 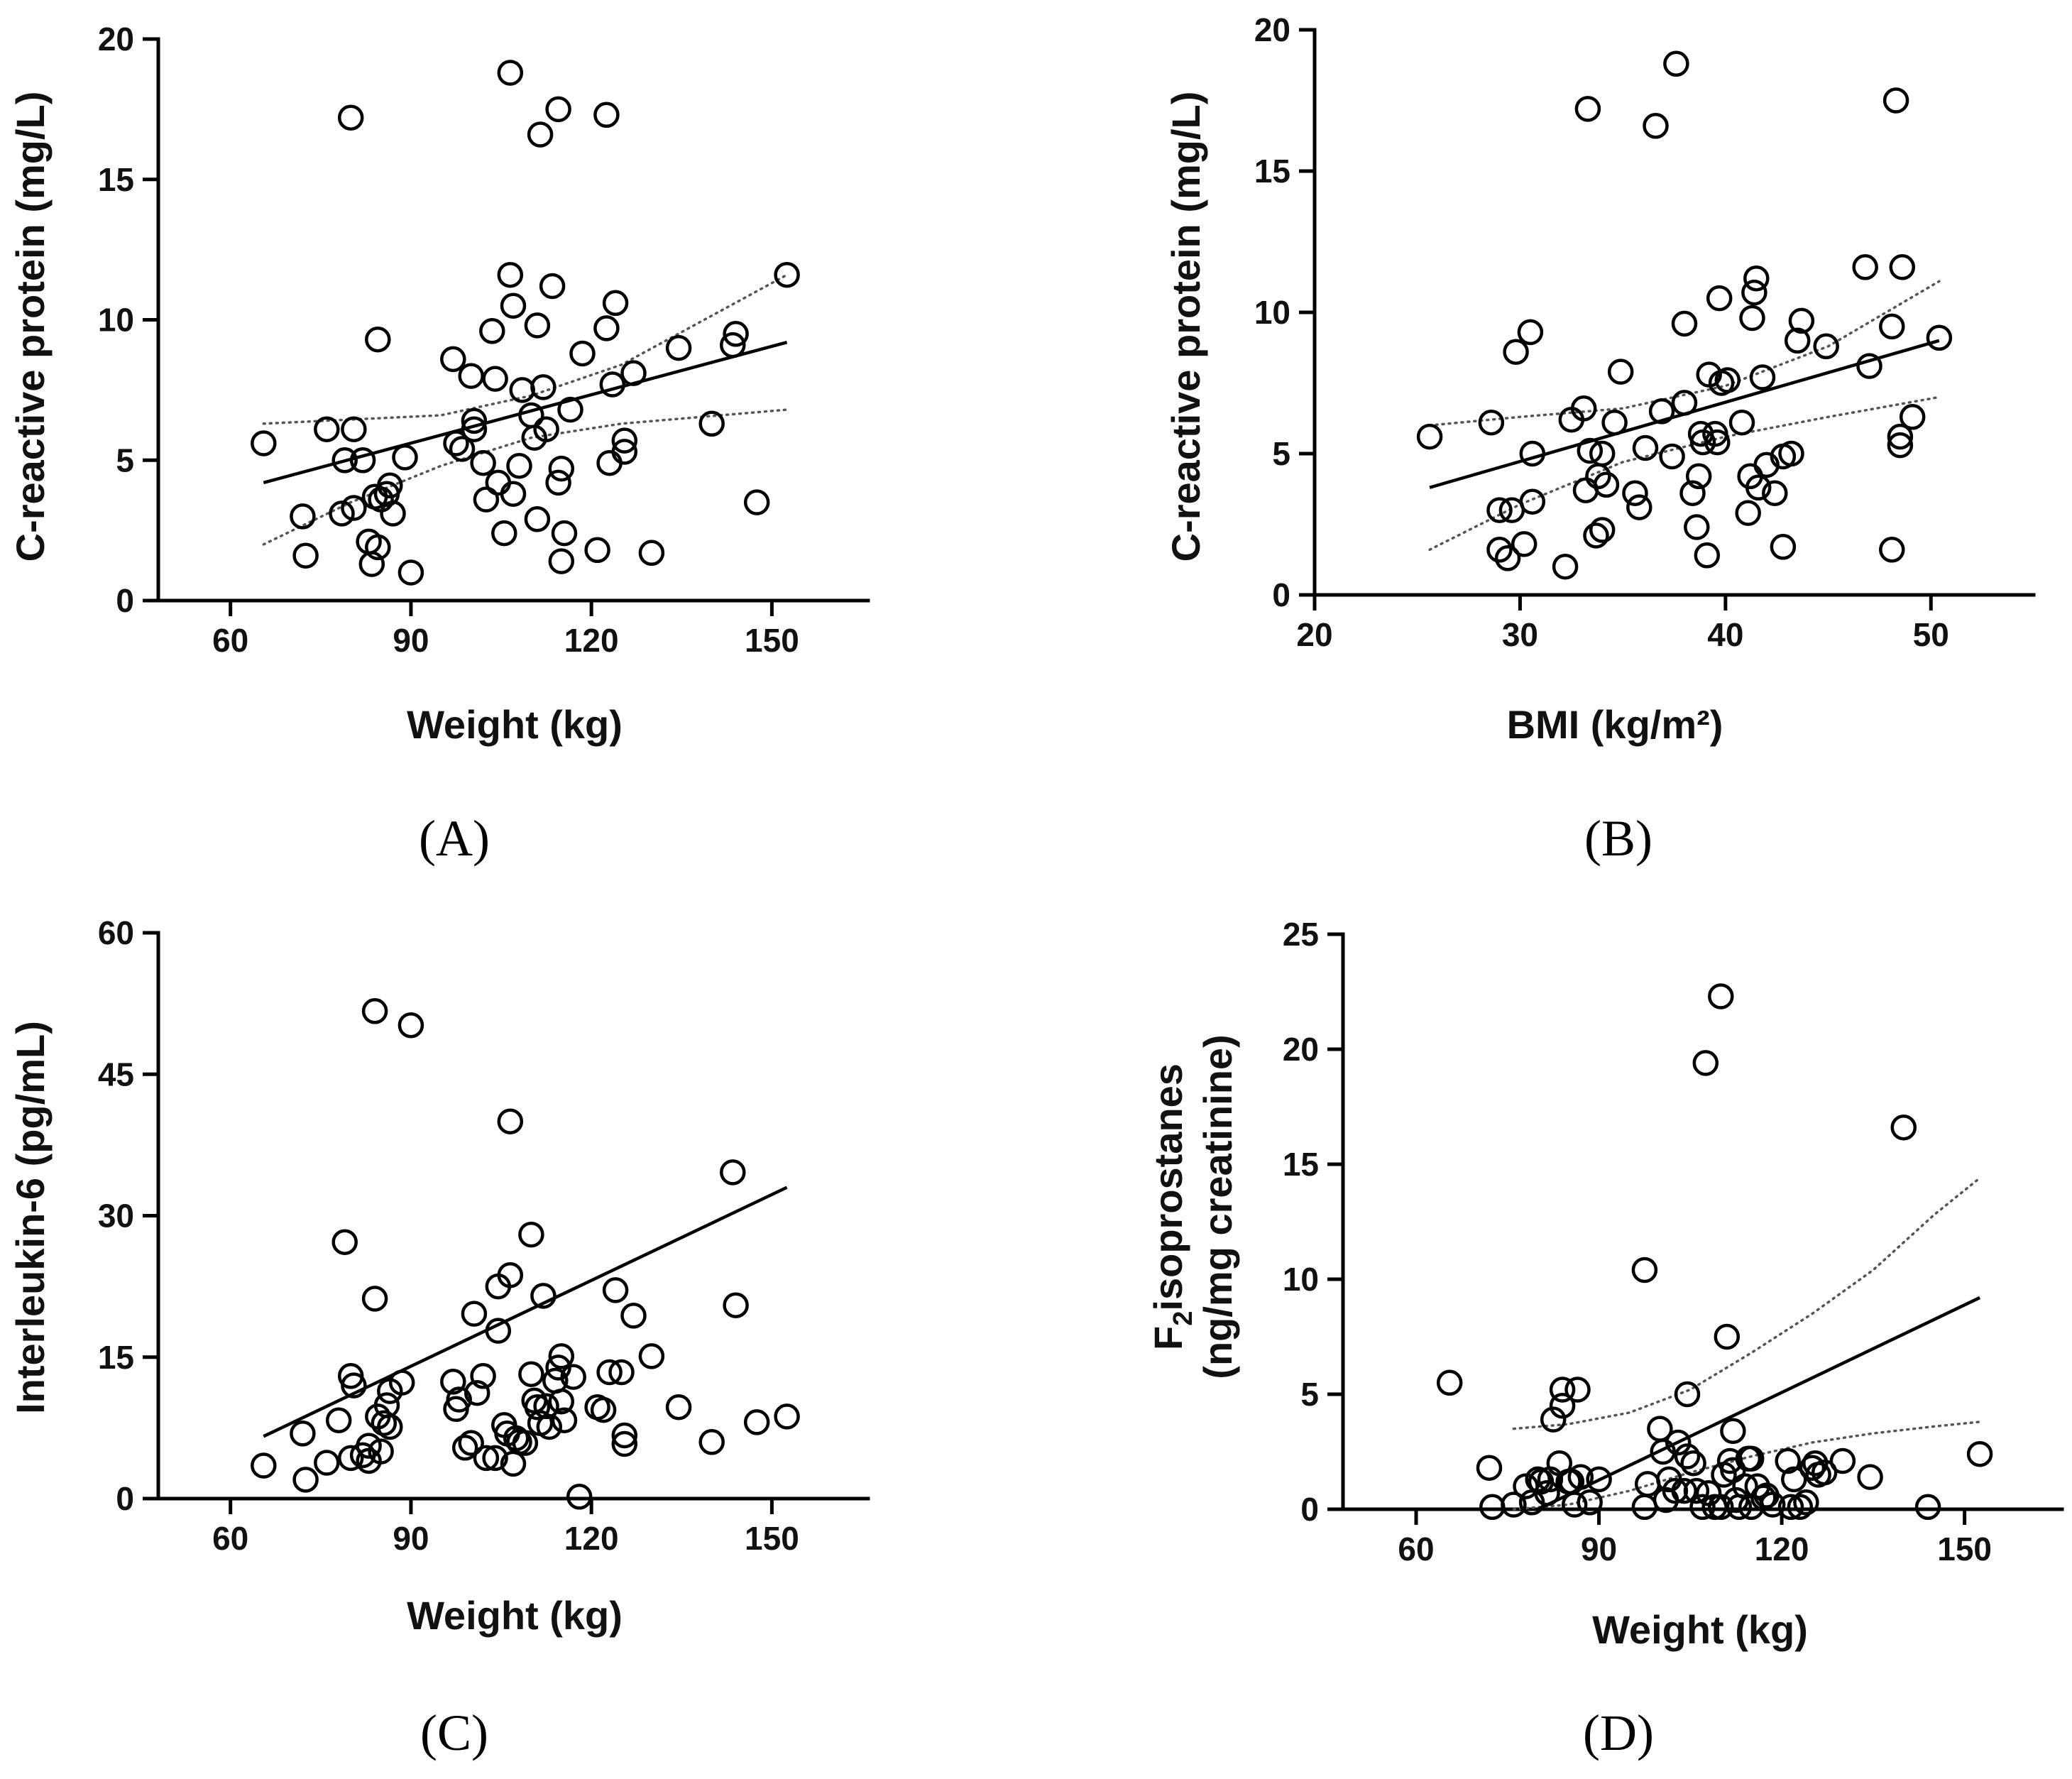 What do you see at coordinates (116, 39) in the screenshot?
I see `panel-a-y-tick-label: 20` at bounding box center [116, 39].